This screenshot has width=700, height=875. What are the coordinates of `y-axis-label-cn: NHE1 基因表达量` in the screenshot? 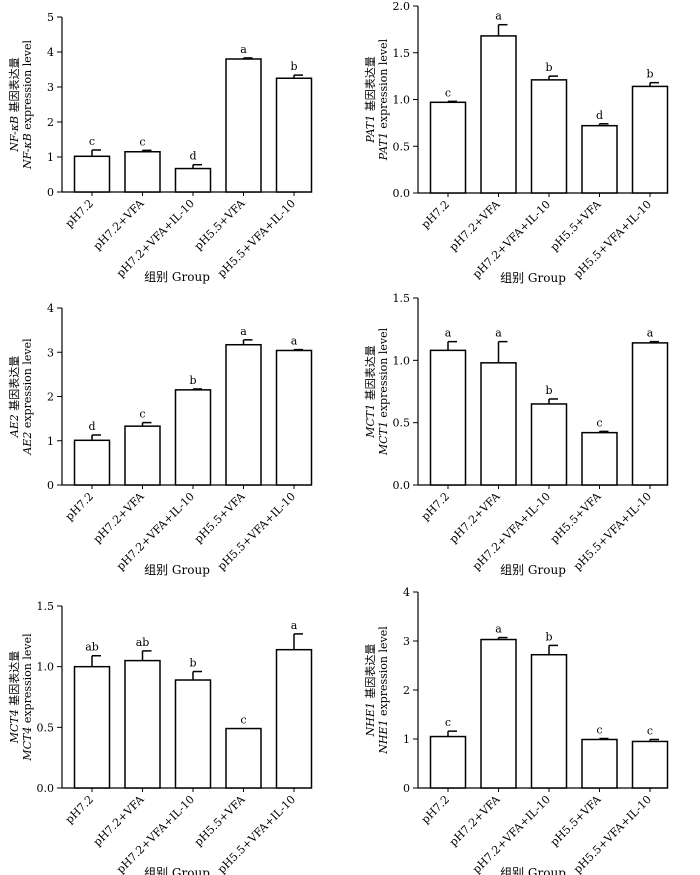 It's located at (370, 691).